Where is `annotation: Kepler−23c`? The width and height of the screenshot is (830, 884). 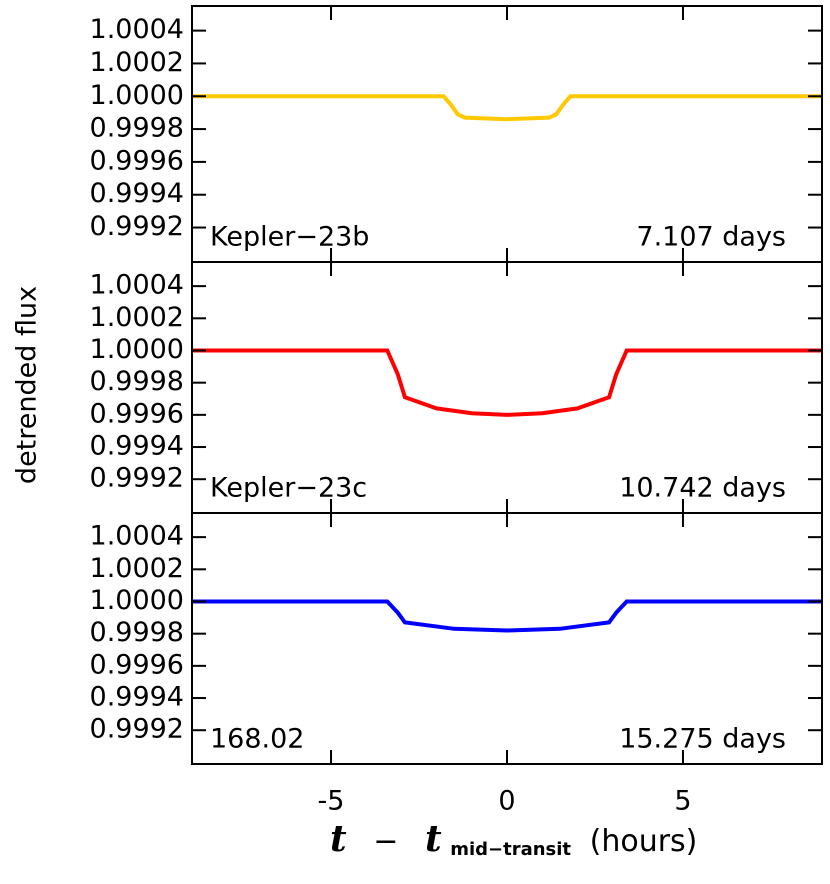 annotation: Kepler−23c is located at coordinates (288, 488).